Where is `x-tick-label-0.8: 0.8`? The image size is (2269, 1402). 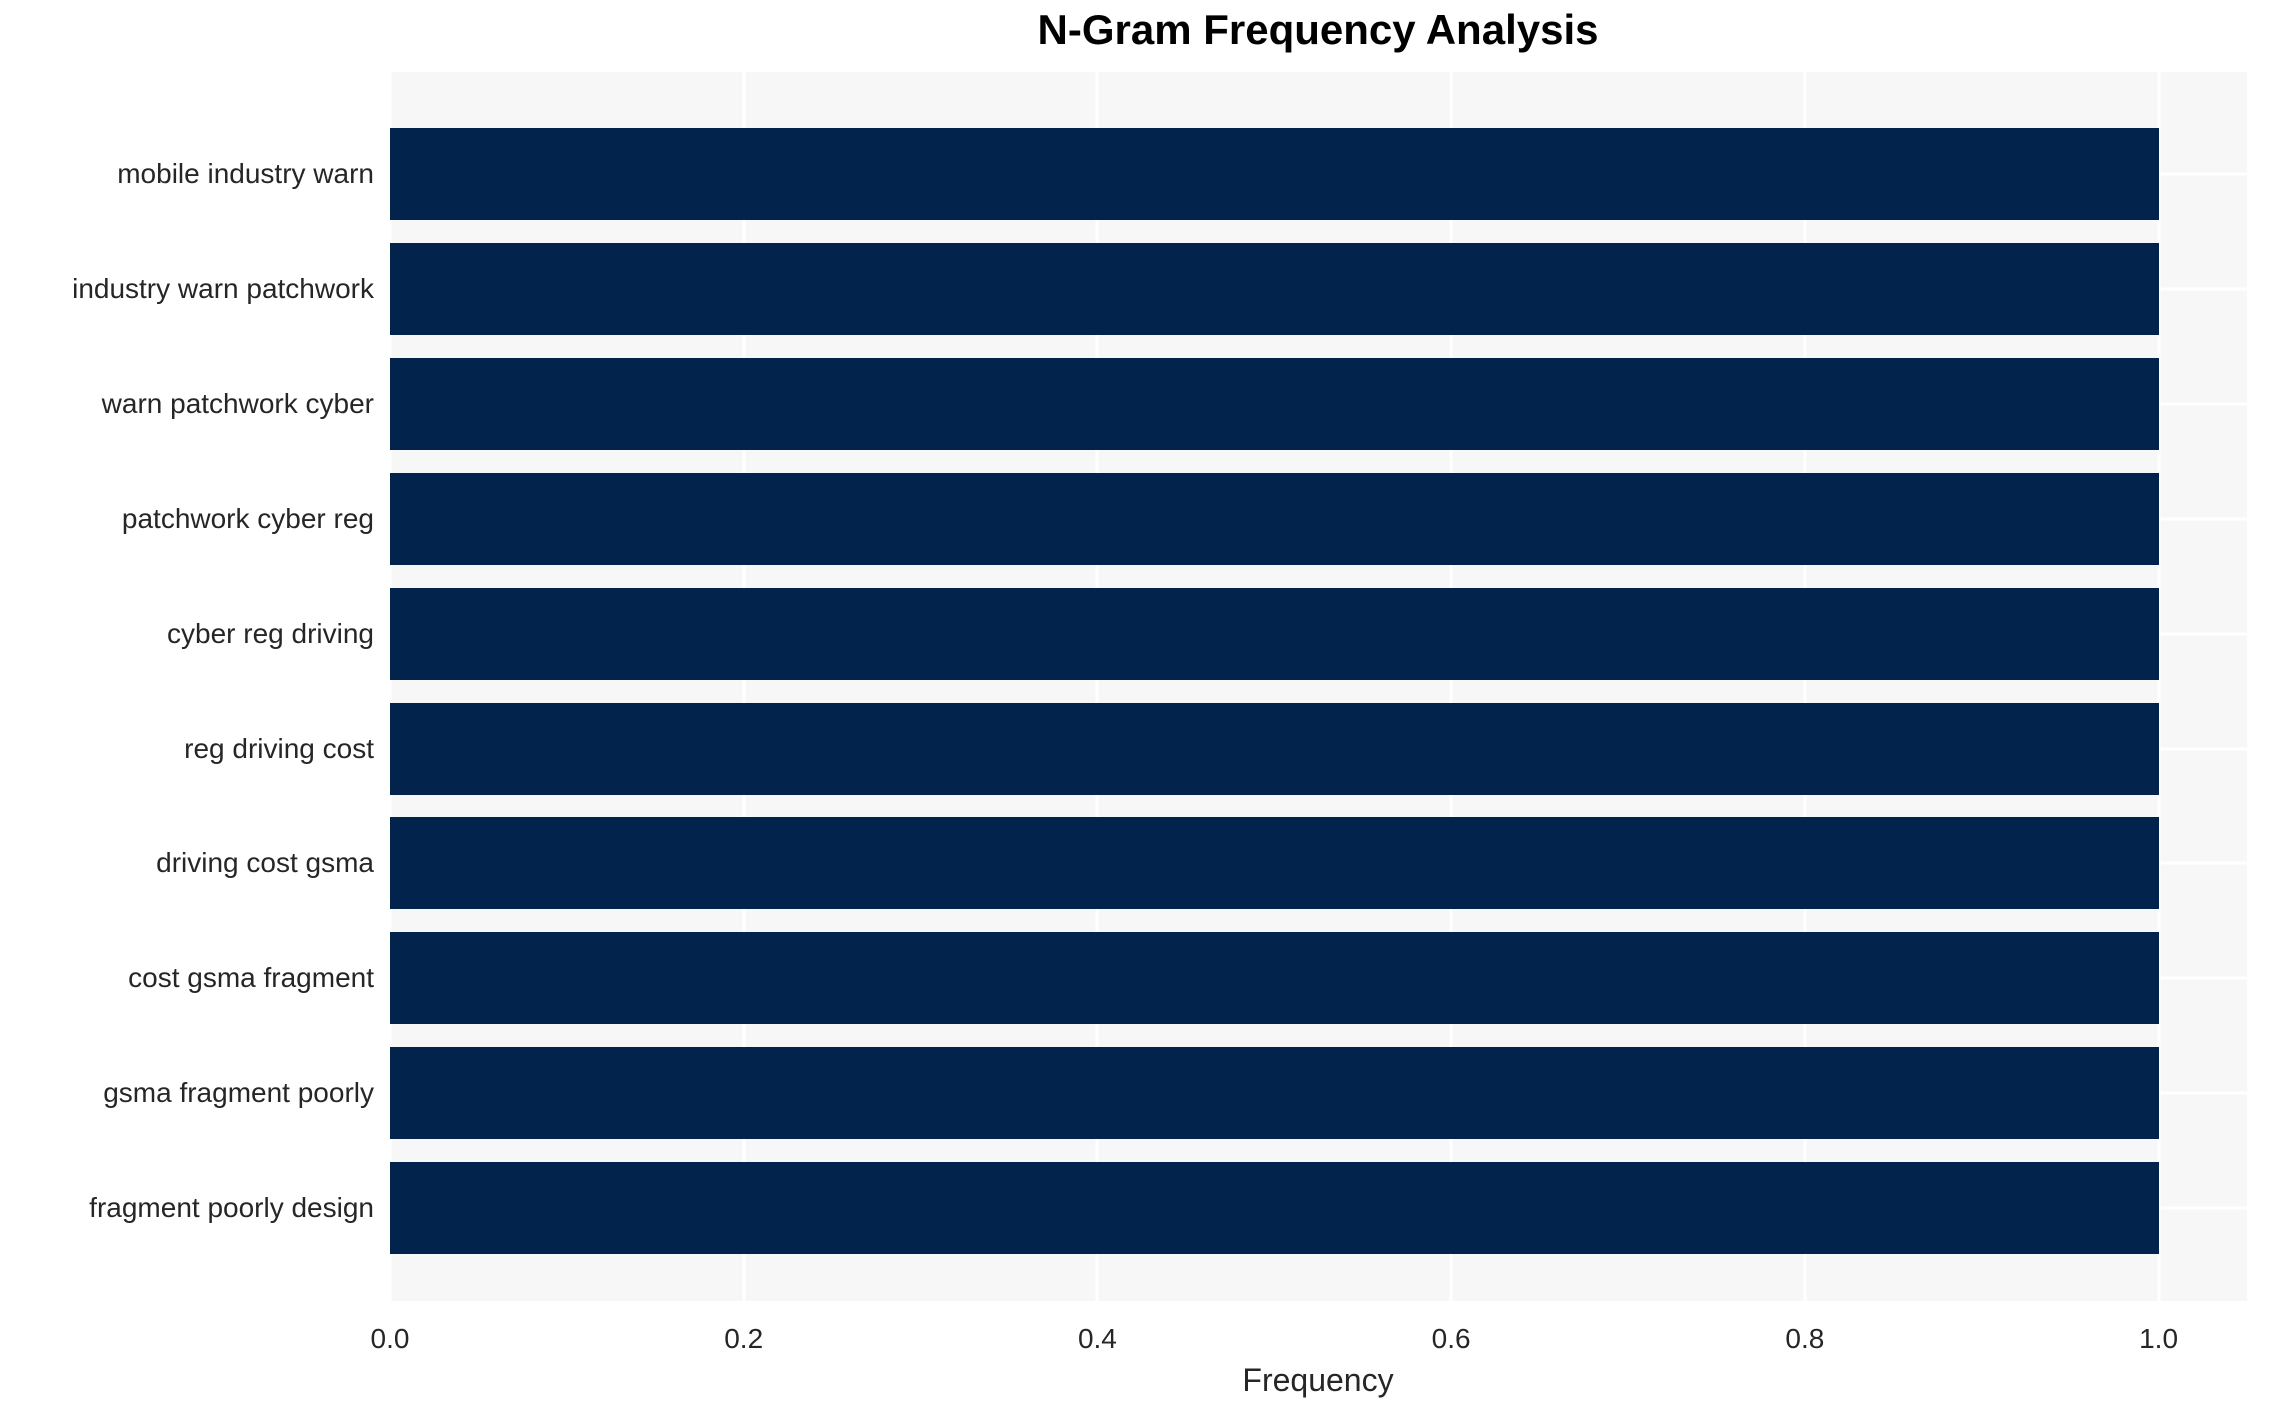
x-tick-label-0.8: 0.8 is located at coordinates (1805, 1338).